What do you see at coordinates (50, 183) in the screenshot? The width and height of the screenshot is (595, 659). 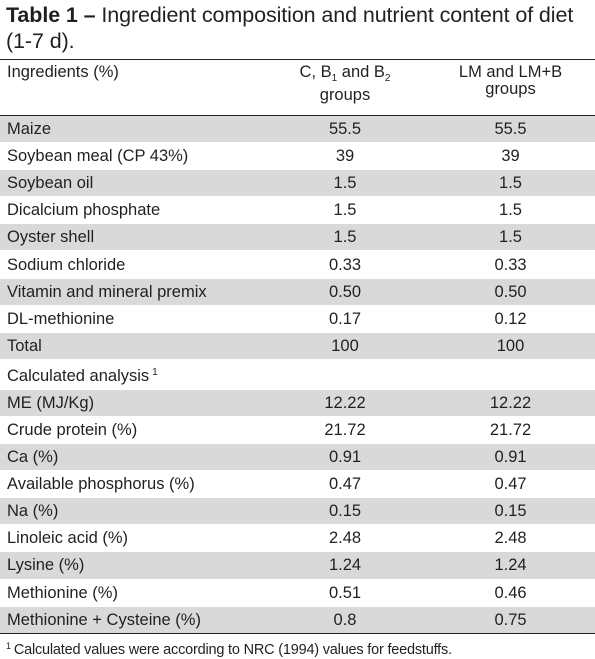 I see `row-label-text: Soybean oil` at bounding box center [50, 183].